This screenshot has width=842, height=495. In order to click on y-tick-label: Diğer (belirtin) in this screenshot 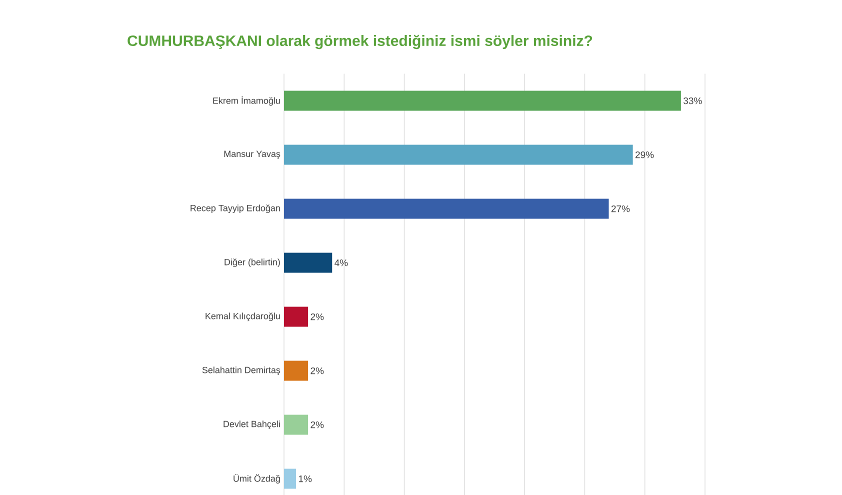, I will do `click(252, 263)`.